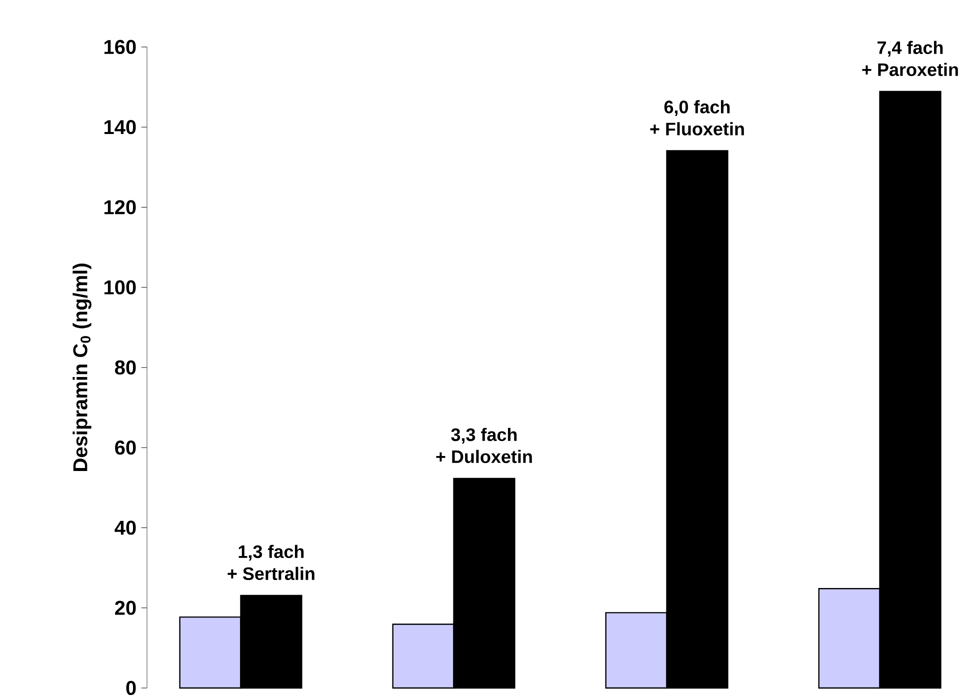 This screenshot has height=698, width=976. Describe the element at coordinates (120, 287) in the screenshot. I see `y-tick-label: 100` at that location.